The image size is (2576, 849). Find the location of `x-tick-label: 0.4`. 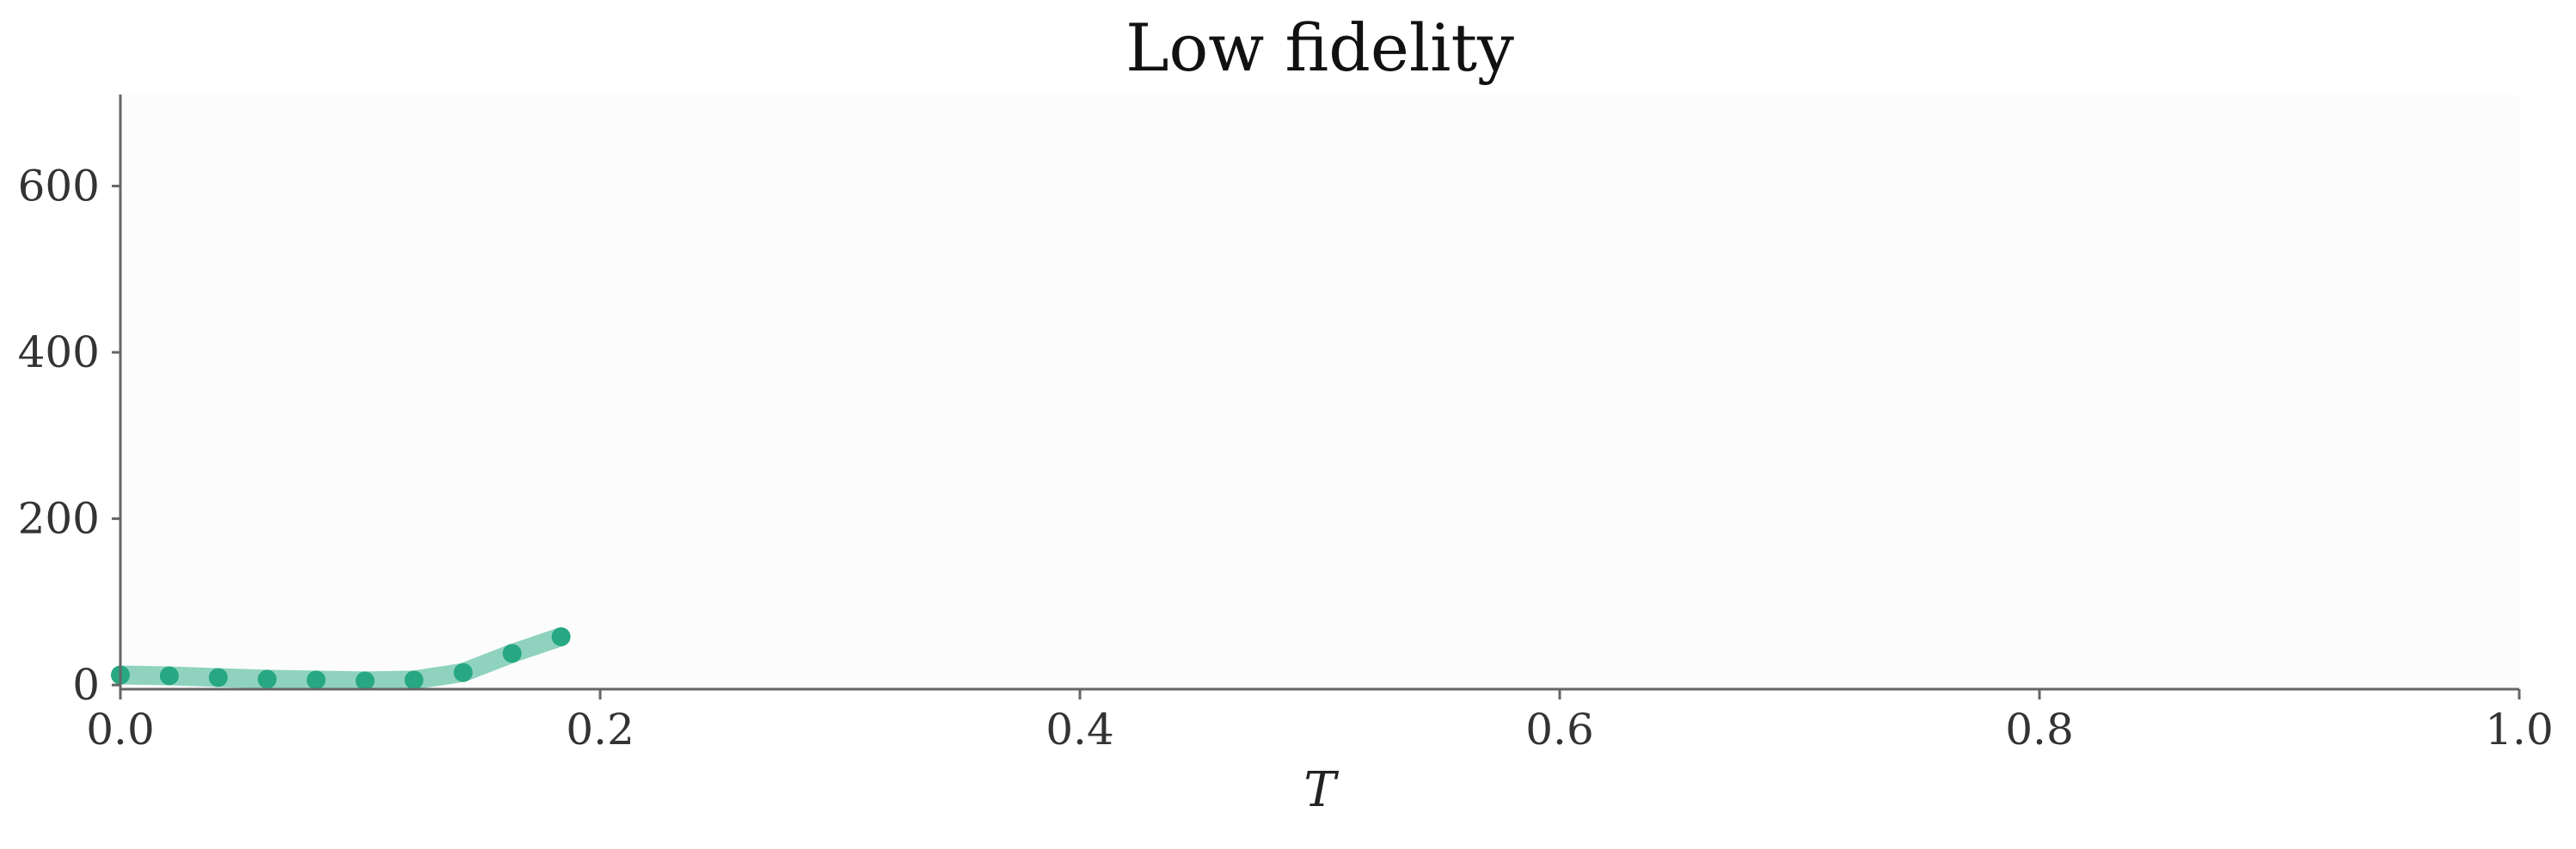

x-tick-label: 0.4 is located at coordinates (1080, 730).